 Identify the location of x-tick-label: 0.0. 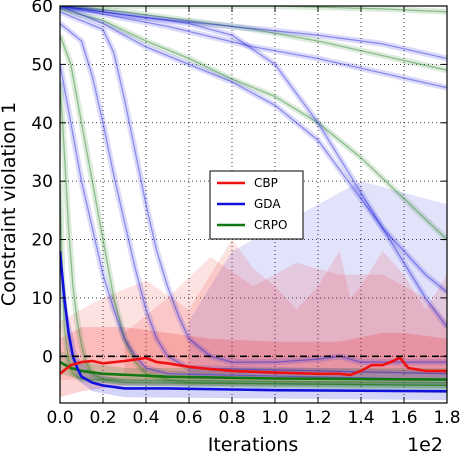
(59, 418).